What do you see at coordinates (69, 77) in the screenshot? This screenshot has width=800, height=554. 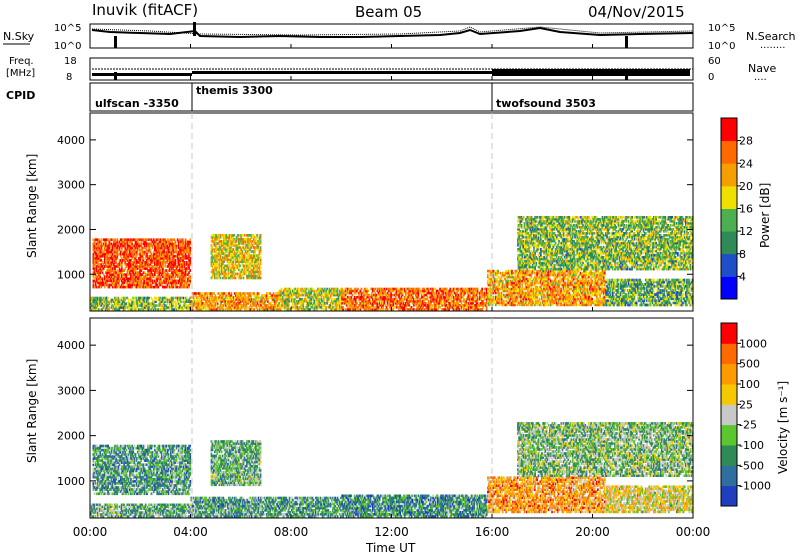 I see `freq-tick-bottom: 8` at bounding box center [69, 77].